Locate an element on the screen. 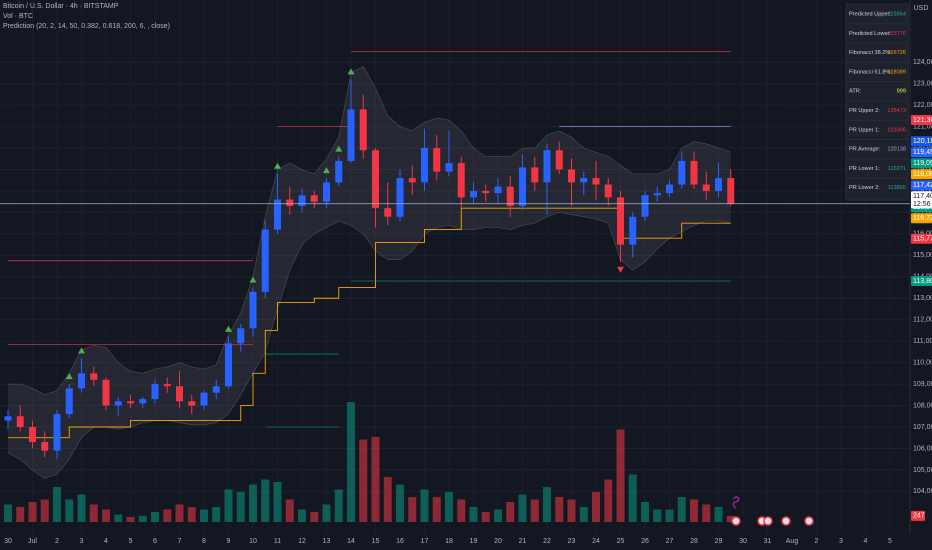 This screenshot has width=932, height=550. price-tag-label: 115,776 is located at coordinates (922, 239).